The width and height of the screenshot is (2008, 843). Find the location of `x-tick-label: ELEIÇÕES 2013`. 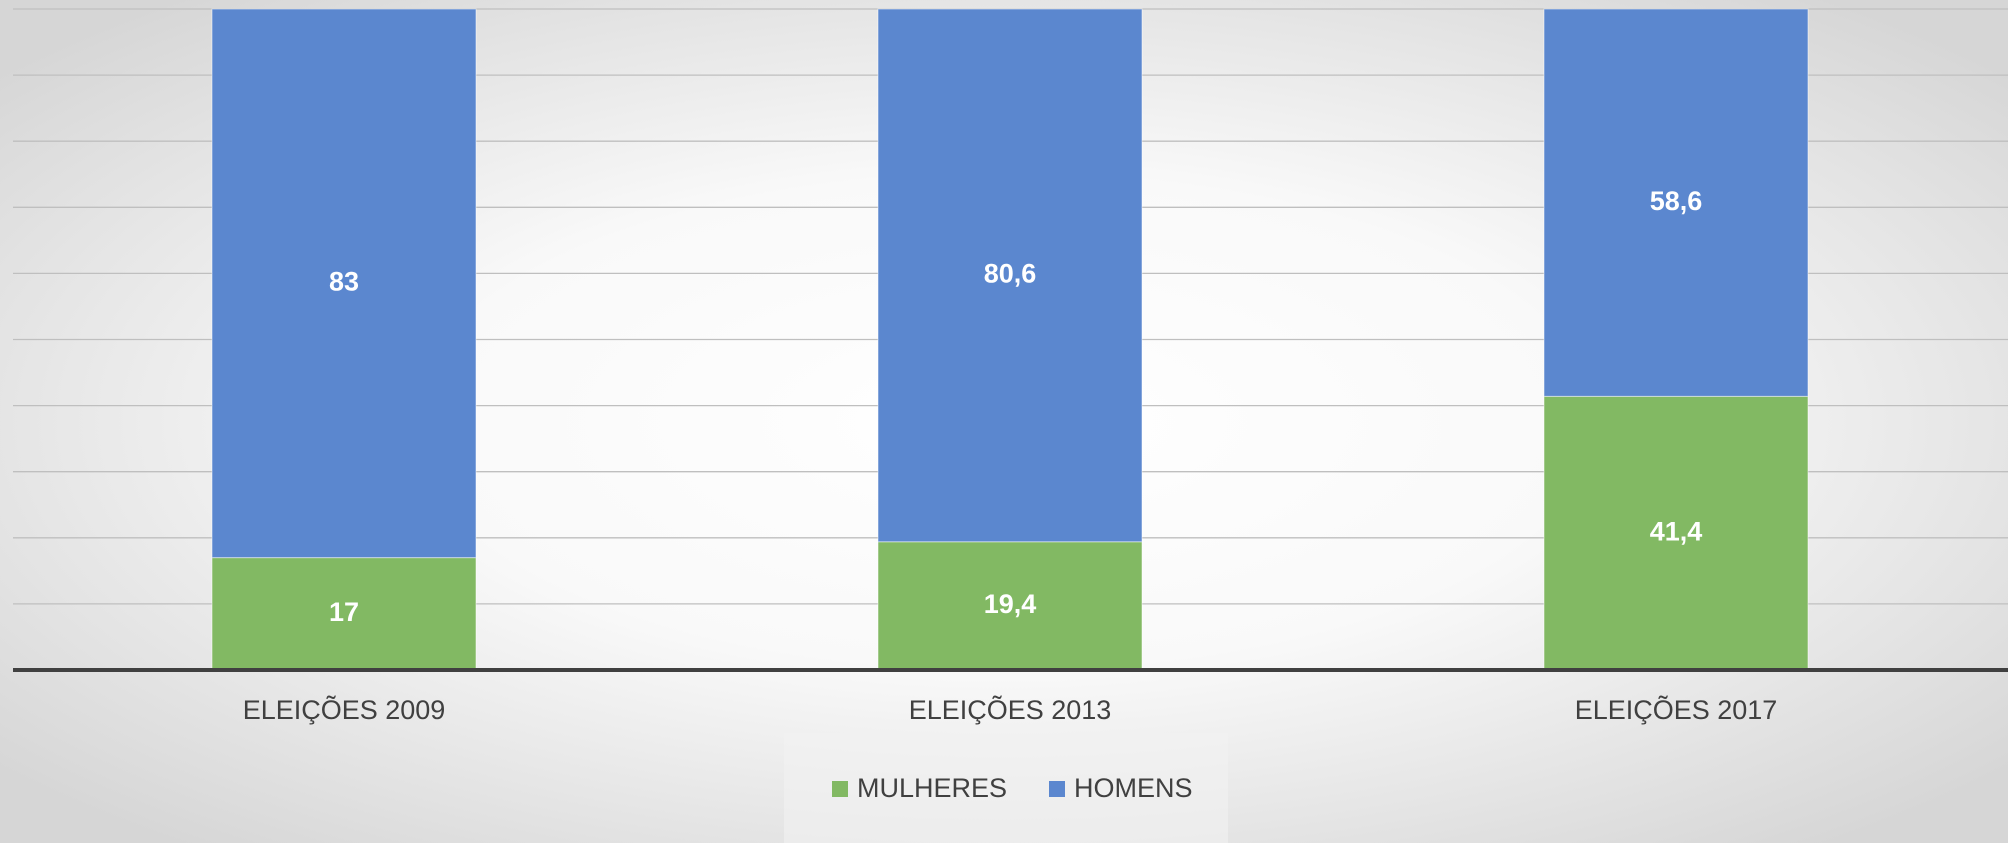

x-tick-label: ELEIÇÕES 2013 is located at coordinates (1010, 709).